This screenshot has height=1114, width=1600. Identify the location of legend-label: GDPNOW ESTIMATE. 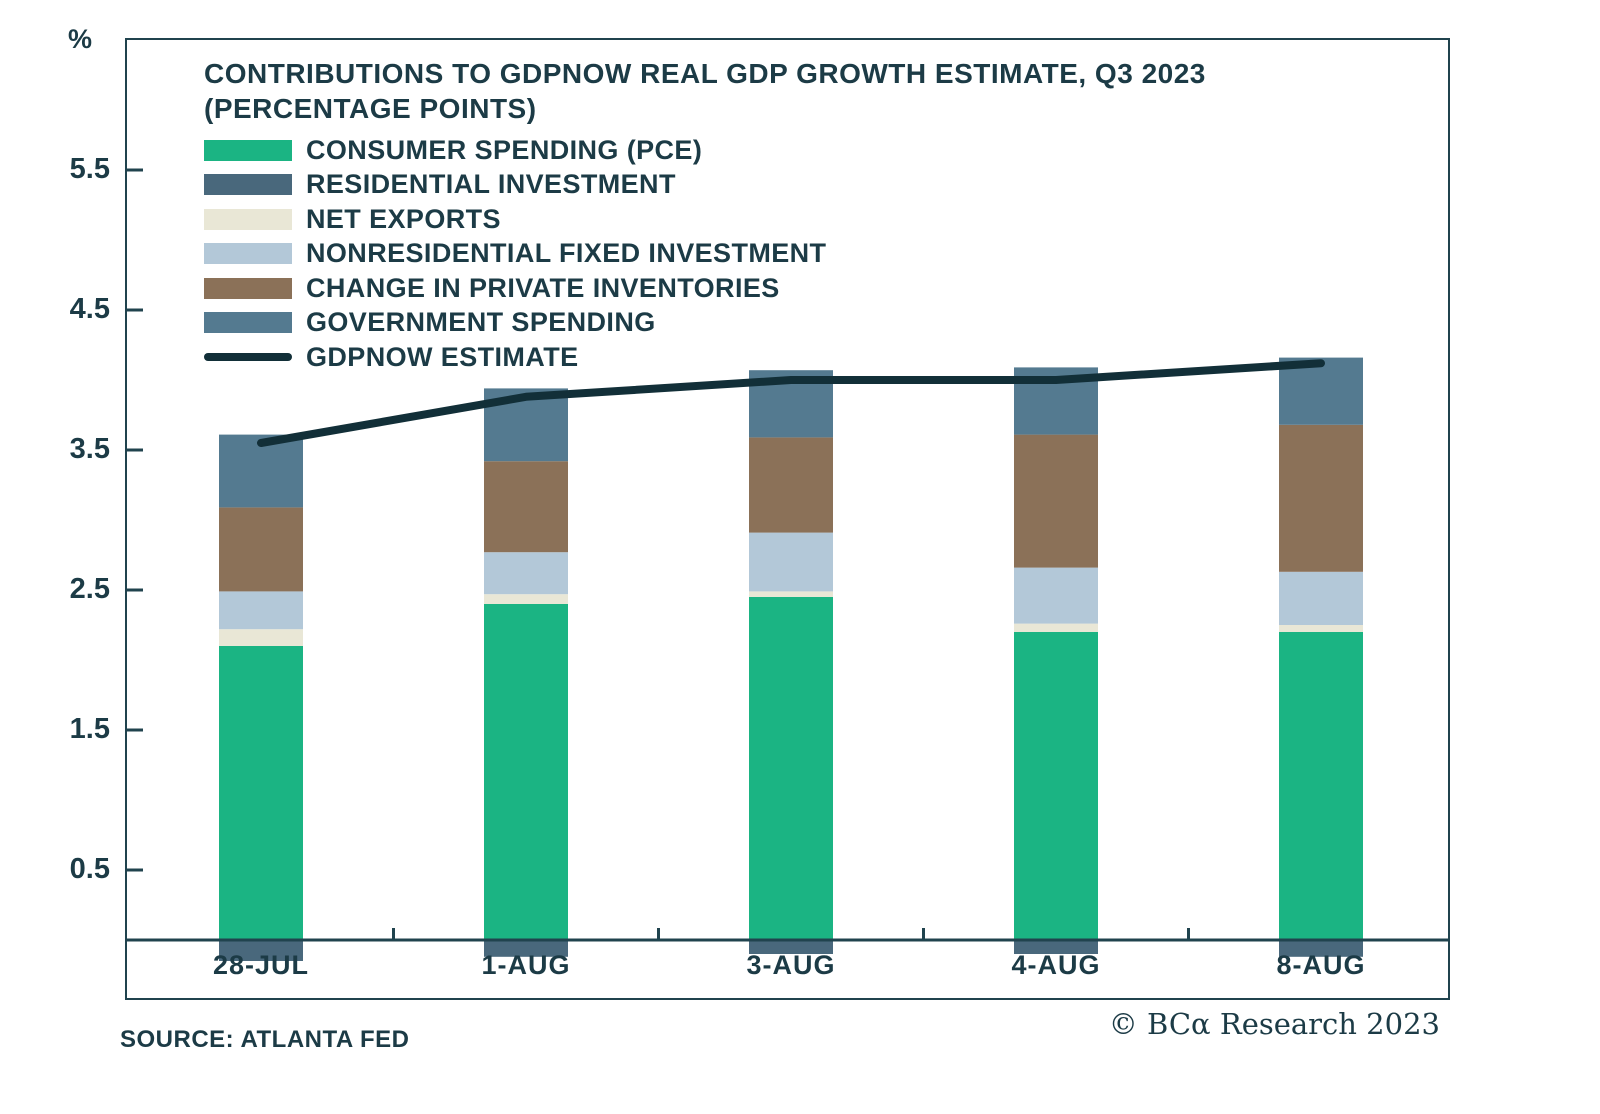
(442, 356).